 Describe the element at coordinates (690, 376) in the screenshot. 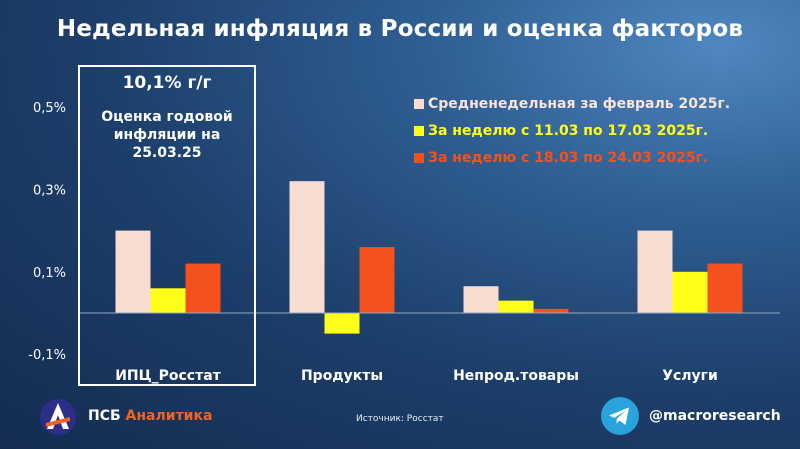

I see `x-category-label: Услуги` at that location.